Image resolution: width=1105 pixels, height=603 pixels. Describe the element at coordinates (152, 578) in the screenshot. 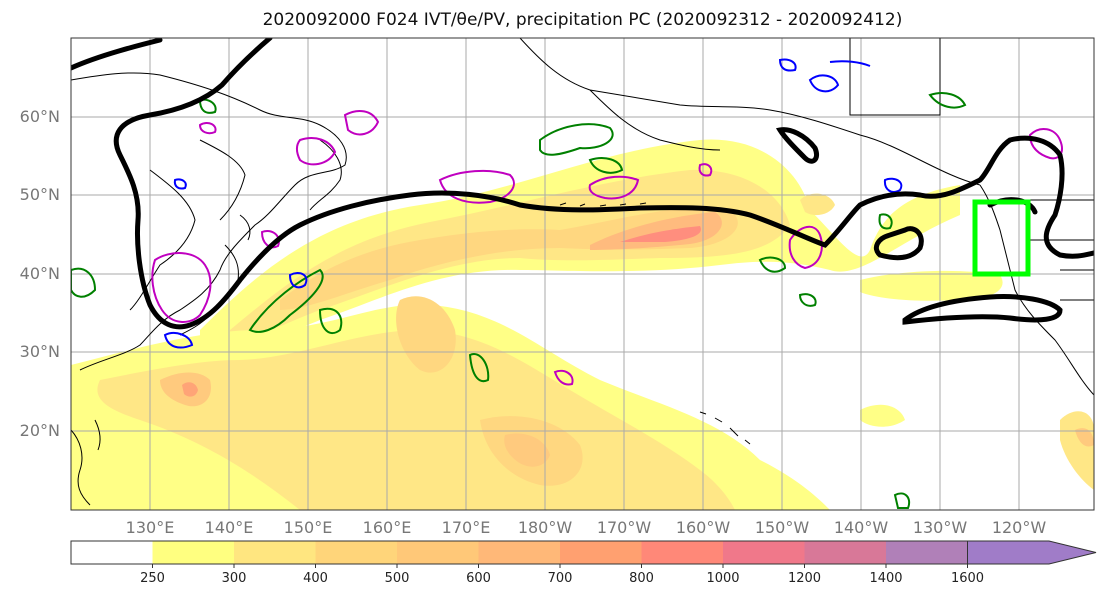

I see `colorbar-tick-label: 250` at that location.